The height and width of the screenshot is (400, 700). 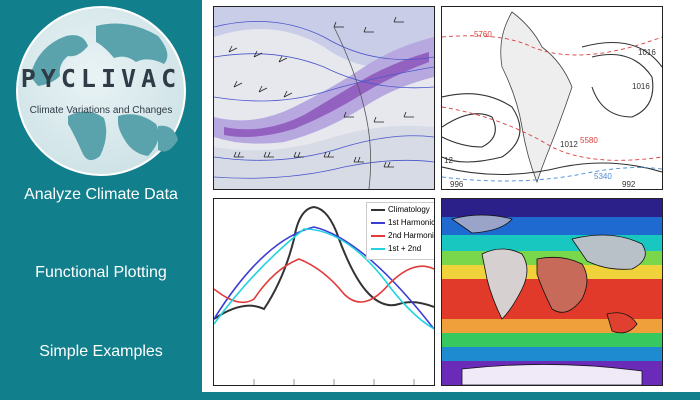 I want to click on globe-icon, so click(x=101, y=91).